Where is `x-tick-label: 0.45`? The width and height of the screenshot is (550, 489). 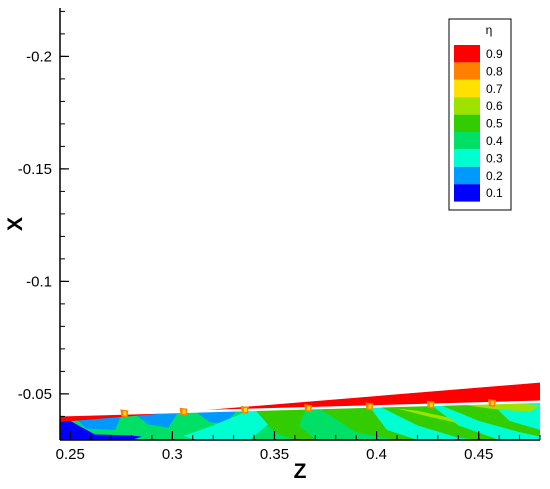
x-tick-label: 0.45 is located at coordinates (478, 454).